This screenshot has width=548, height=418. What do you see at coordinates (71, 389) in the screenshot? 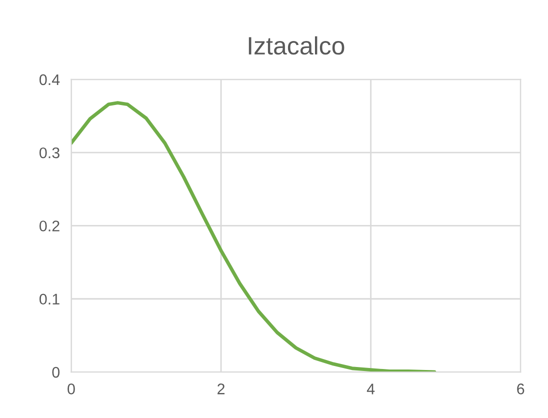
I see `x-tick-label: 0` at bounding box center [71, 389].